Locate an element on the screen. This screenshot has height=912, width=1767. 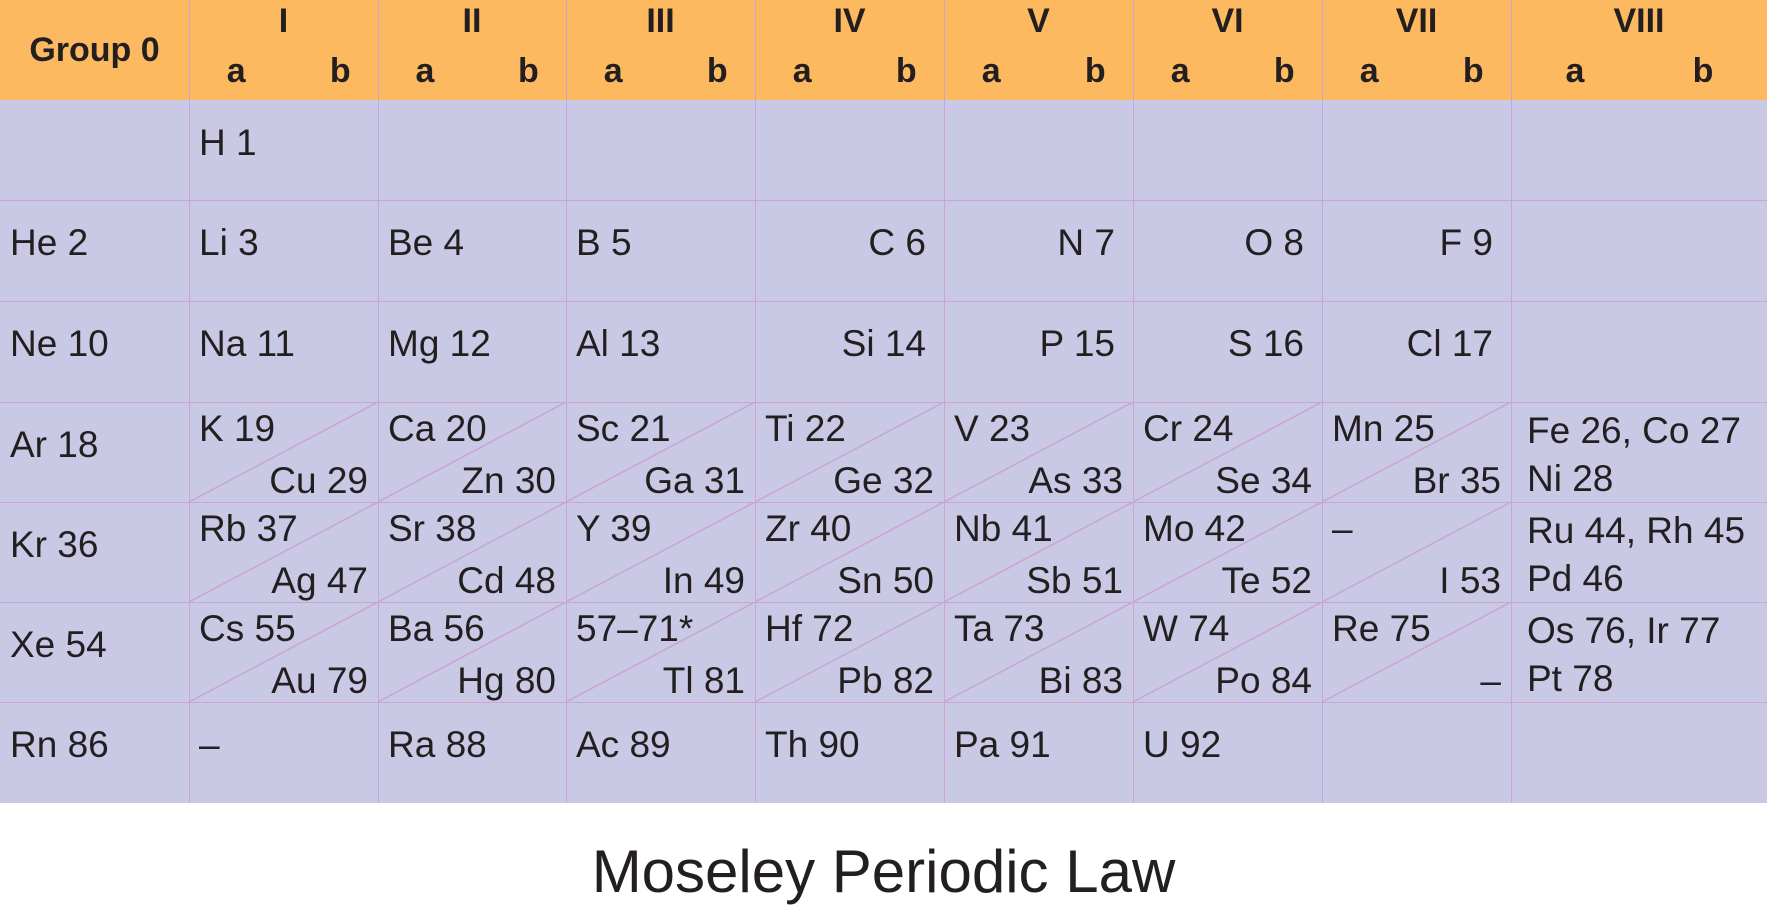
cell-left: – is located at coordinates (283, 752).